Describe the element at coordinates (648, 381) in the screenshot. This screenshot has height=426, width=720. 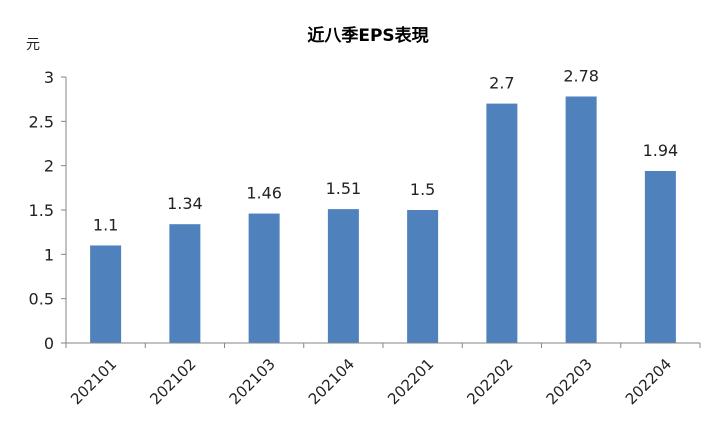
I see `x-tick-label: 202204` at that location.